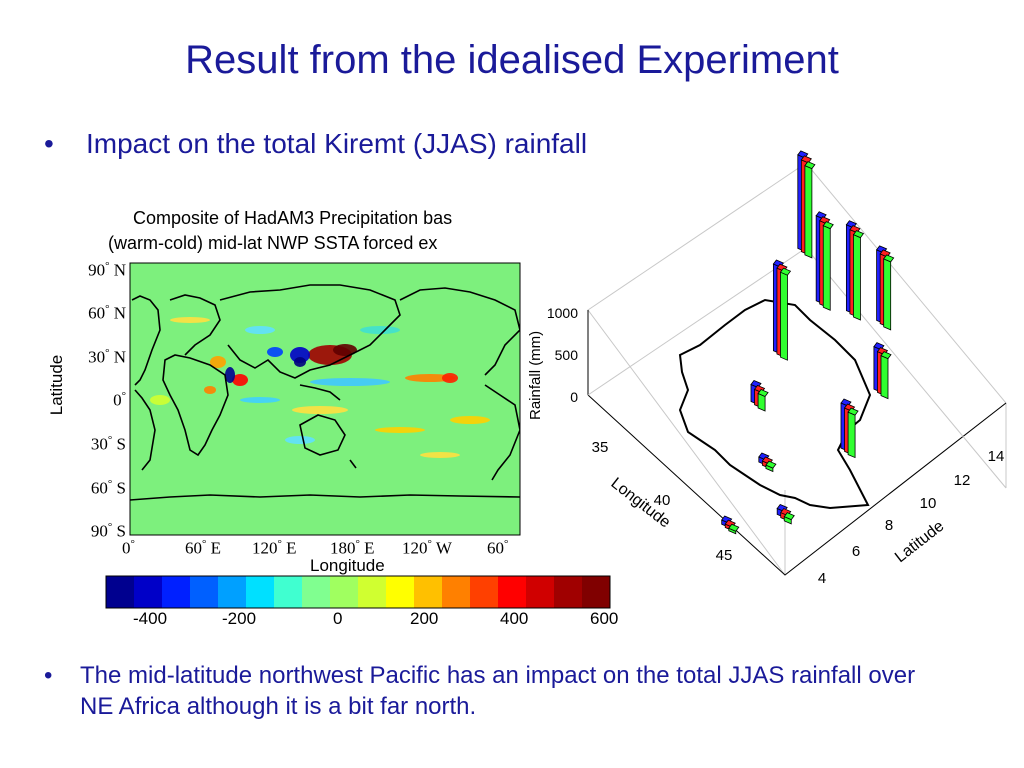  Describe the element at coordinates (119, 400) in the screenshot. I see `lat-tick: 0°` at that location.